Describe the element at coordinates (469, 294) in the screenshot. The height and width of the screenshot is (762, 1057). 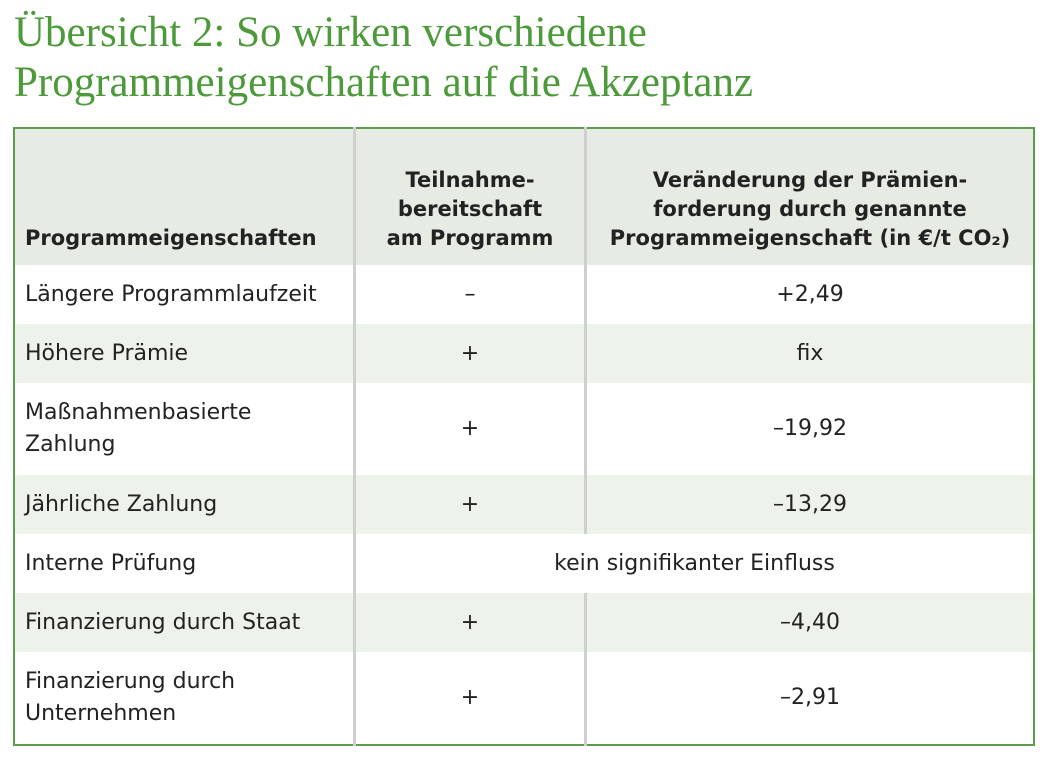
I see `table-cell: –` at that location.